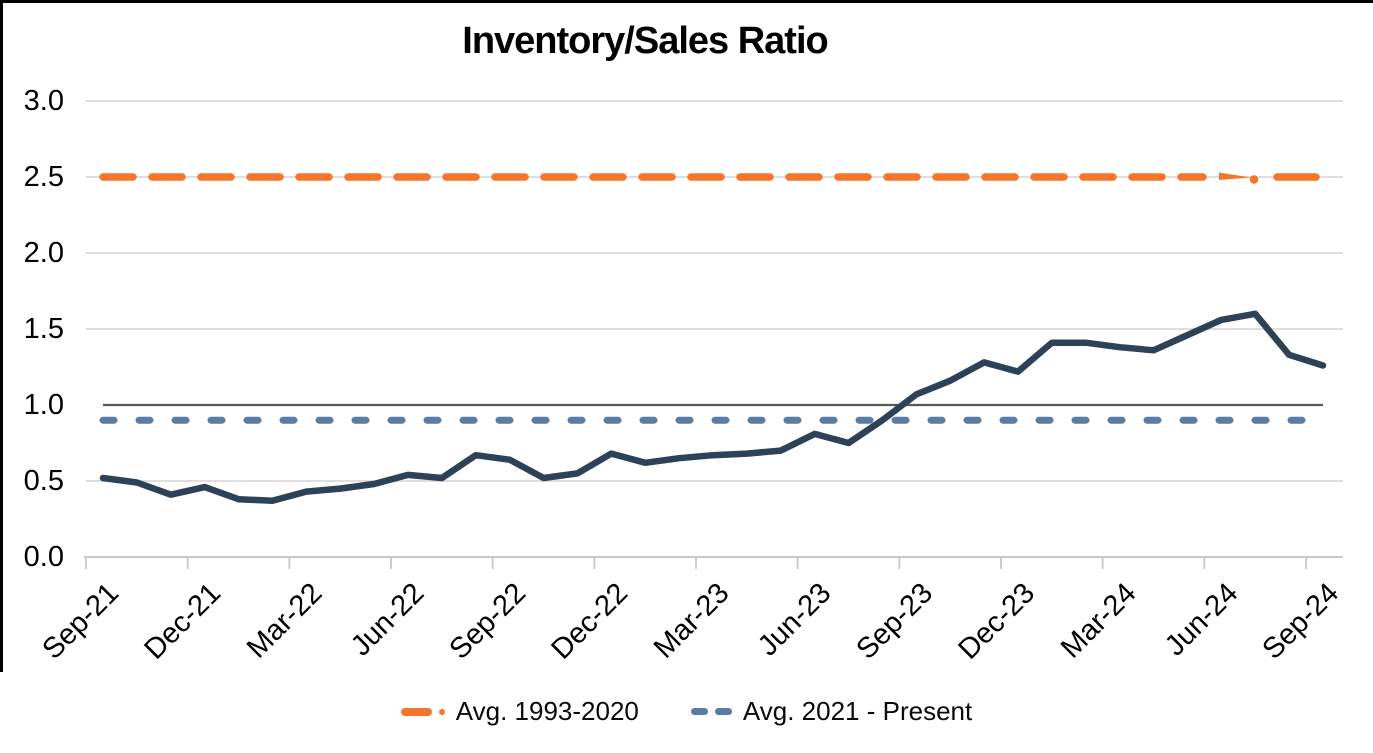  I want to click on legend: Avg. 1993-2020 Avg. 2021 - Present, so click(686, 711).